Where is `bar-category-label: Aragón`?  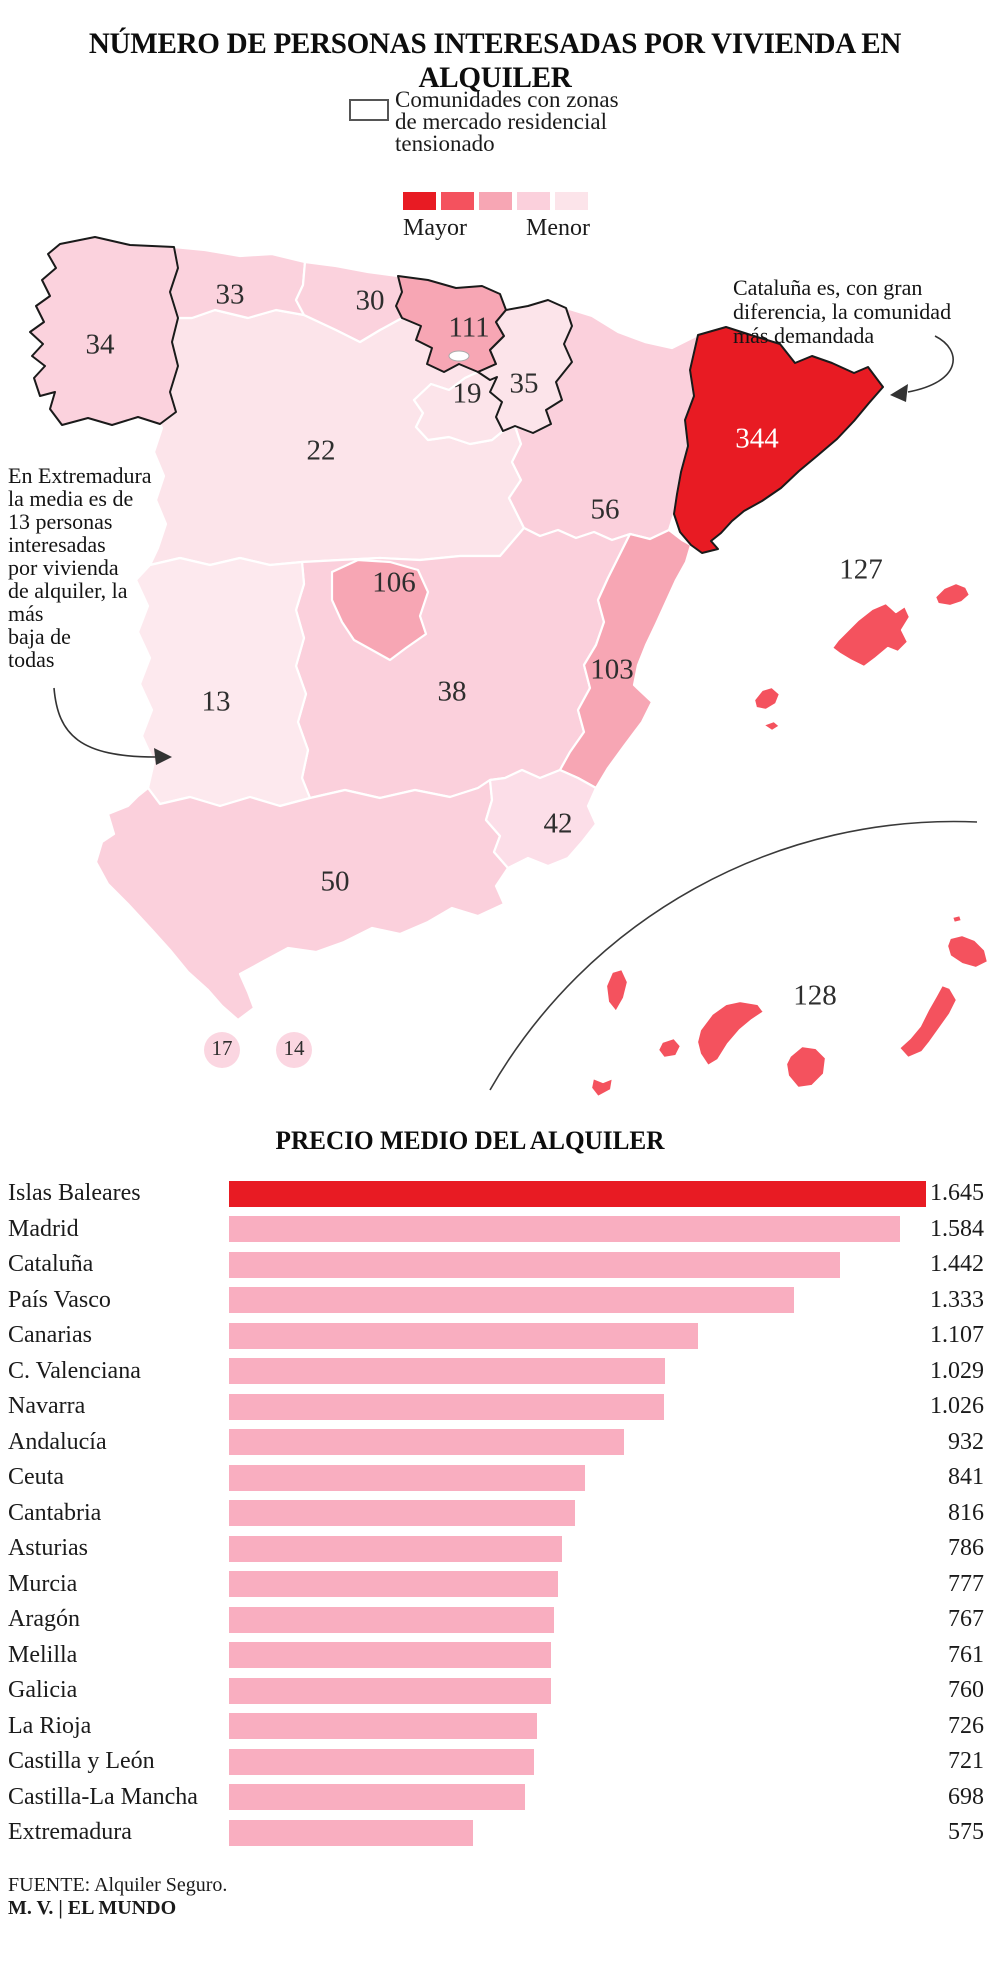 bar-category-label: Aragón is located at coordinates (44, 1619).